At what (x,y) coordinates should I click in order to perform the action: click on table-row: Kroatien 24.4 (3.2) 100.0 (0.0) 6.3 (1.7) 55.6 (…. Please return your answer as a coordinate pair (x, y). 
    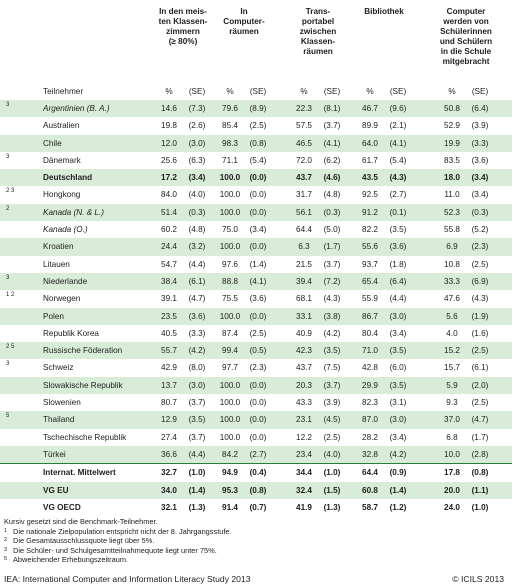
    Looking at the image, I should click on (256, 247).